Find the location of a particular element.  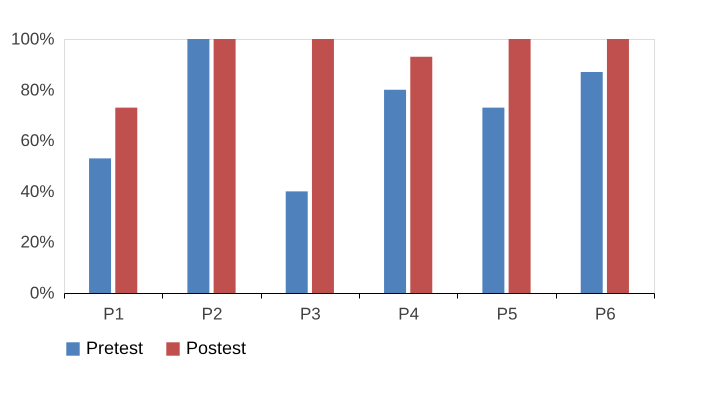

x-tick-label: P5 is located at coordinates (507, 314).